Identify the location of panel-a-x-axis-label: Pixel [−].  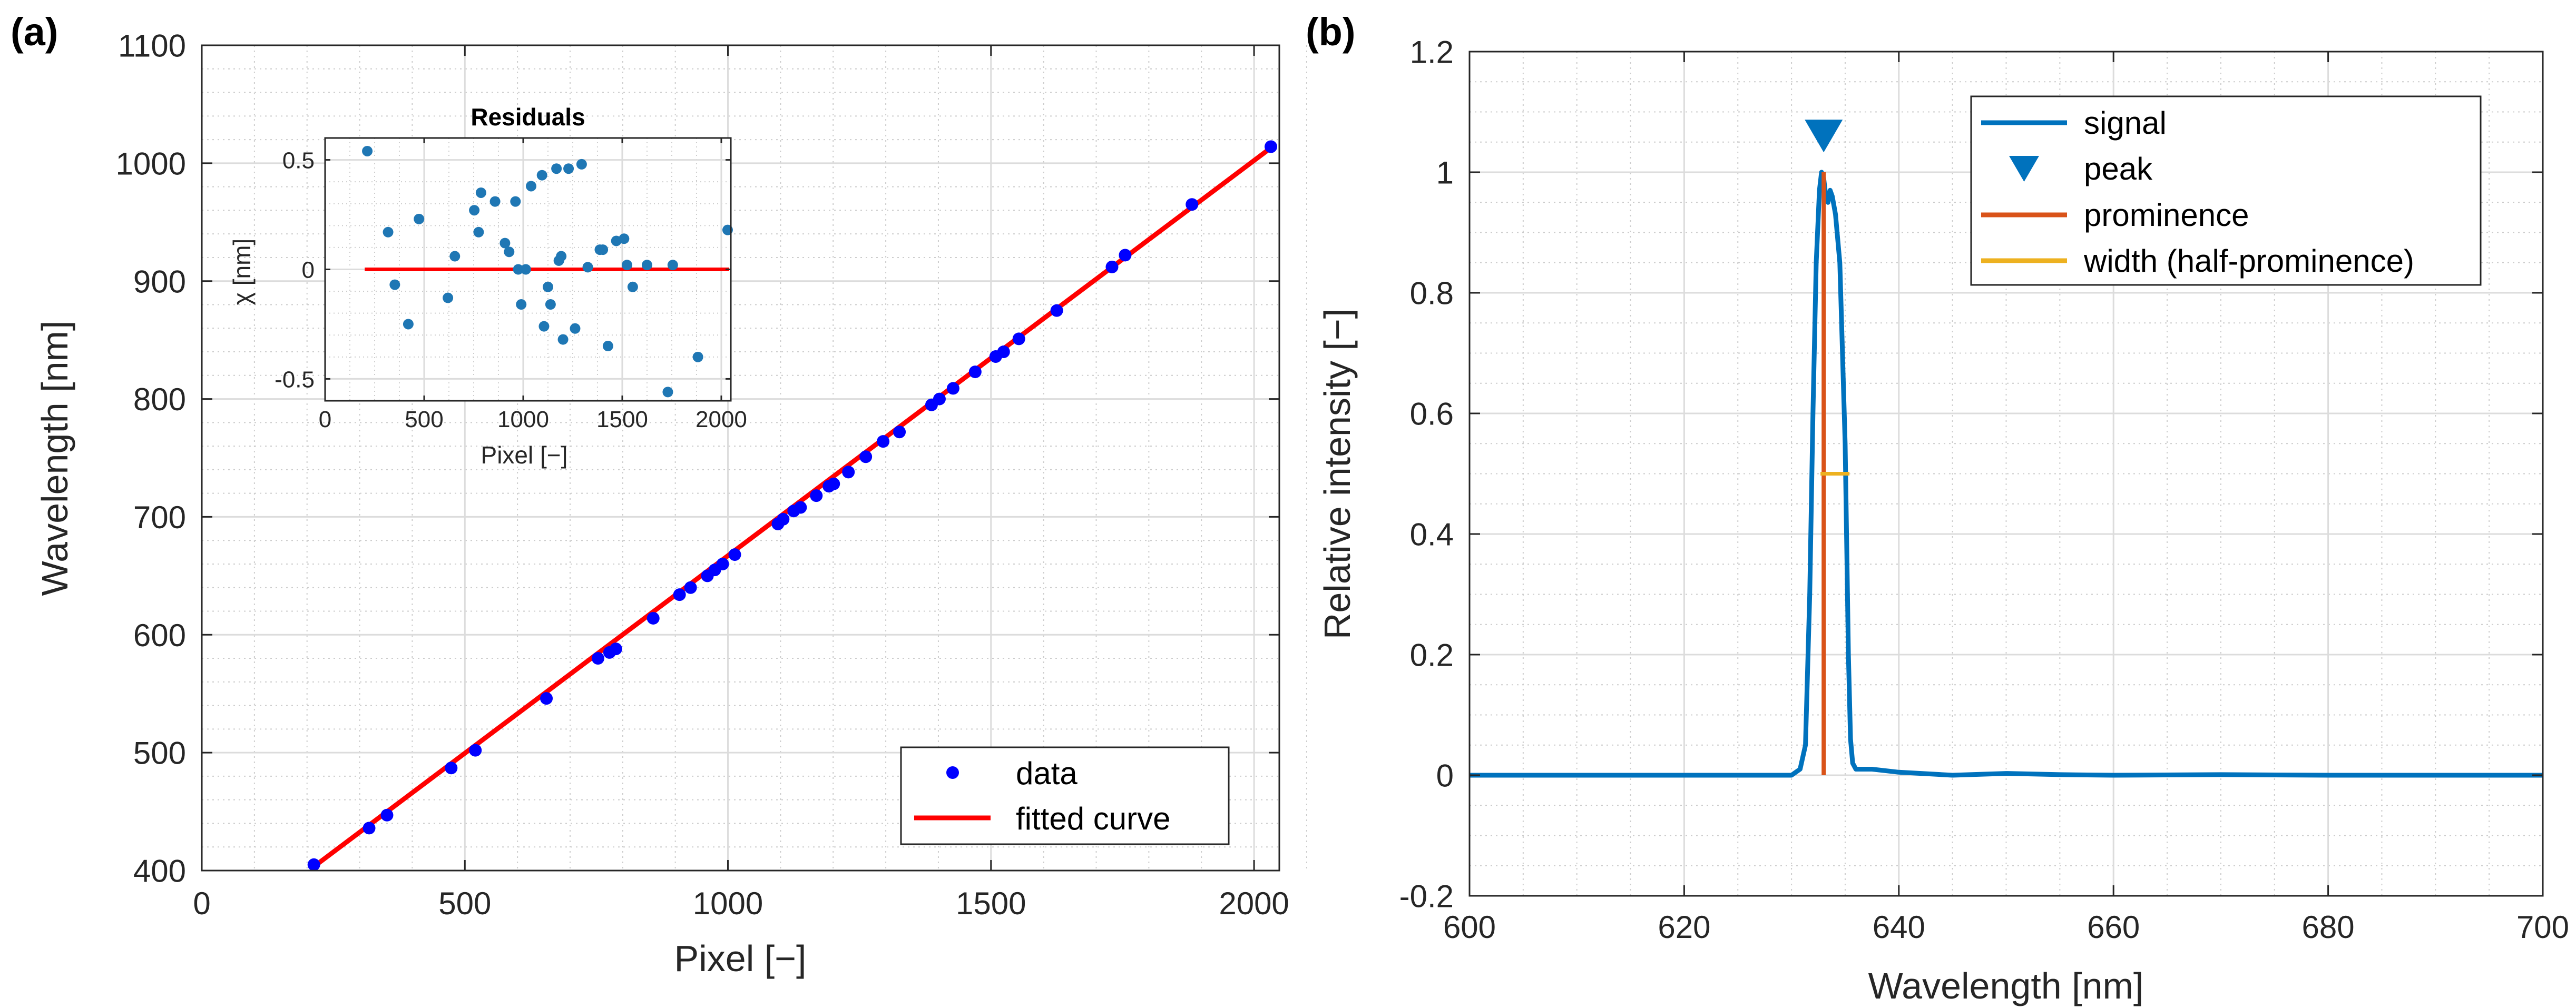
(741, 958).